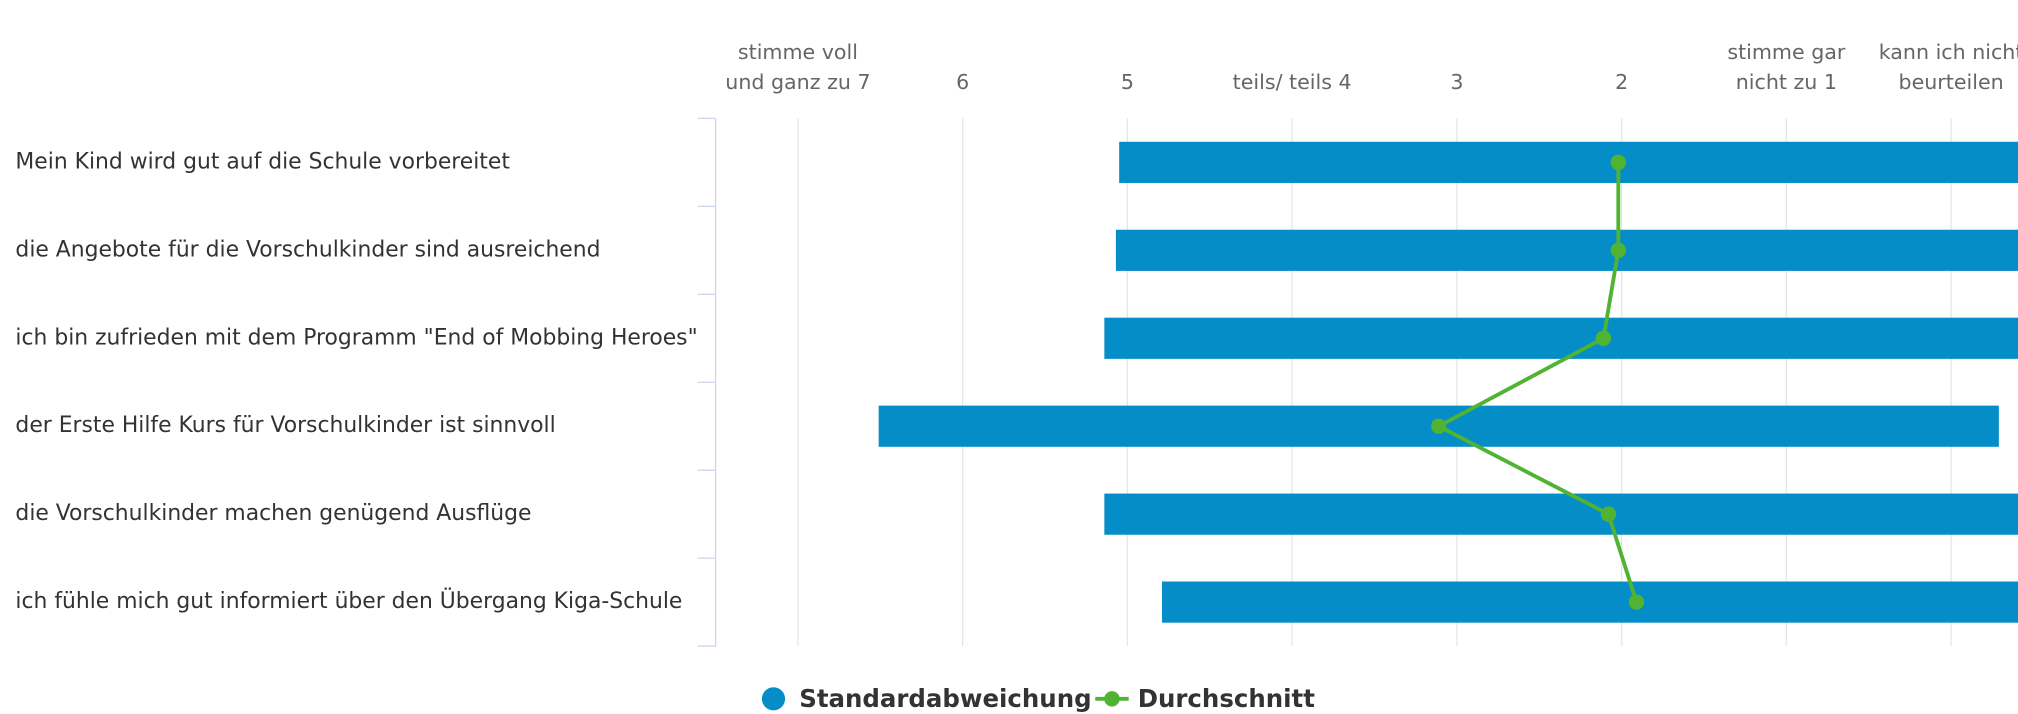 The image size is (2018, 714). Describe the element at coordinates (1948, 66) in the screenshot. I see `x-tick-label: kann ich nicht beurteilen` at that location.